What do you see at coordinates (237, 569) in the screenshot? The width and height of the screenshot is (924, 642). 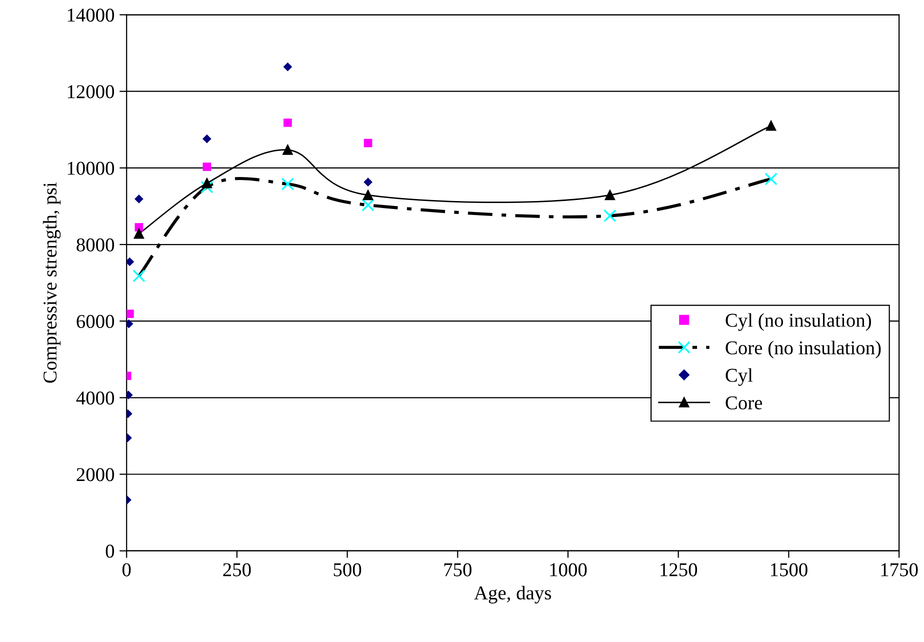 I see `x-tick-label: 250` at bounding box center [237, 569].